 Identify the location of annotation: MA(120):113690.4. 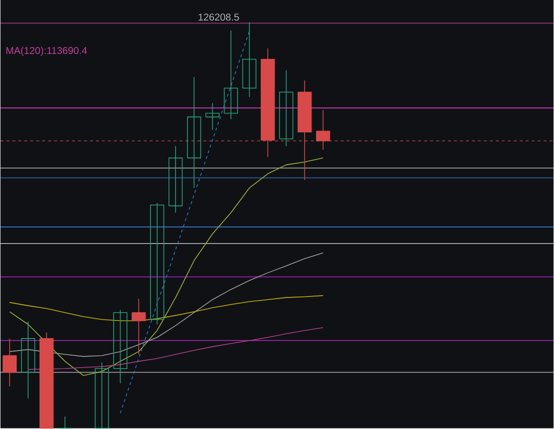
(46, 51).